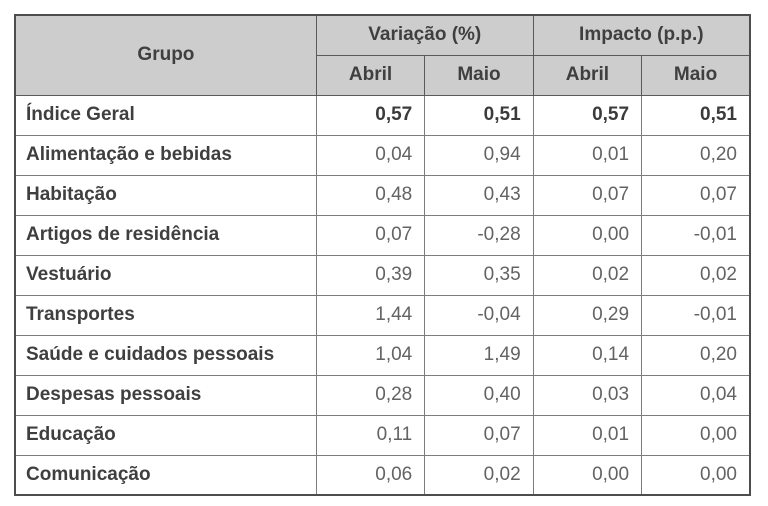 The height and width of the screenshot is (506, 768). Describe the element at coordinates (587, 75) in the screenshot. I see `sub-header-impacto-abril: Abril` at that location.